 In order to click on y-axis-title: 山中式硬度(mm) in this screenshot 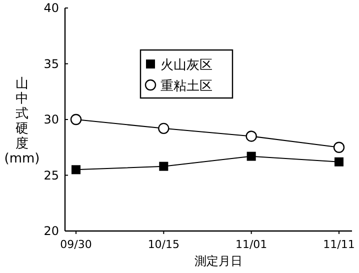, I will do `click(22, 121)`.